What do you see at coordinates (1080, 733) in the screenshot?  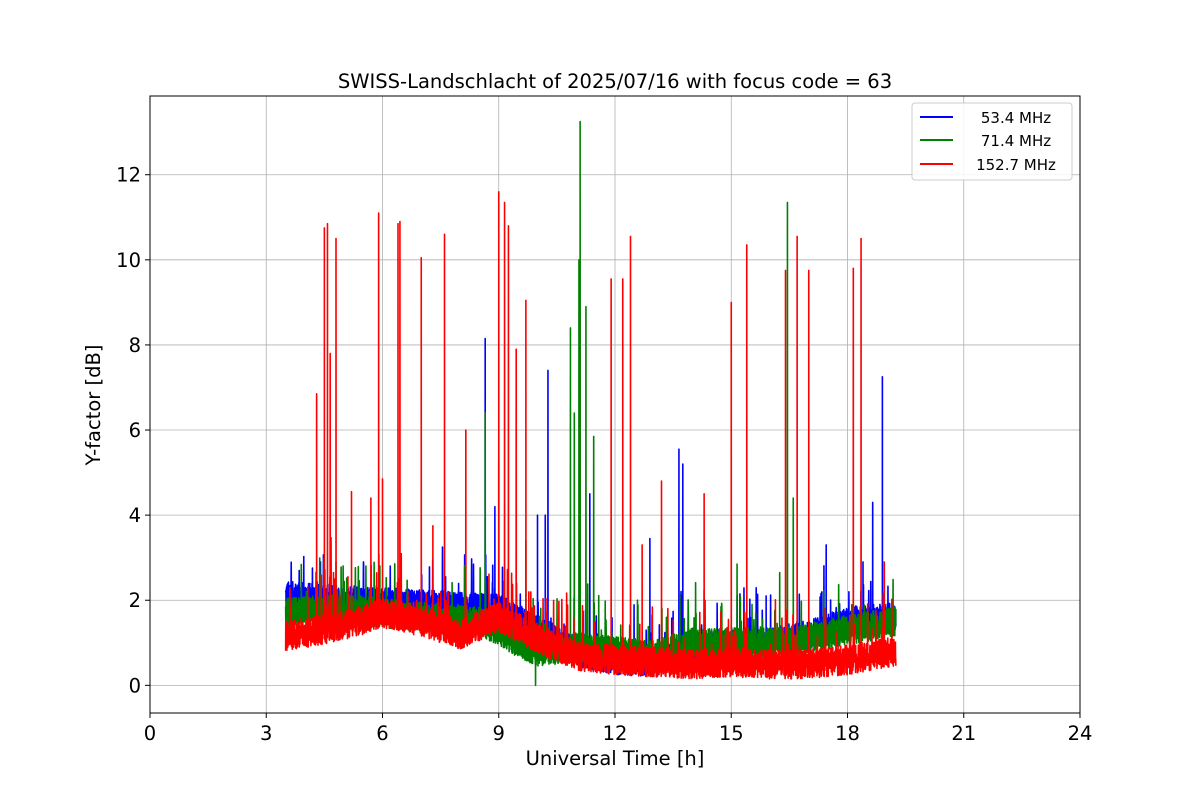 I see `x-tick-label: 24` at bounding box center [1080, 733].